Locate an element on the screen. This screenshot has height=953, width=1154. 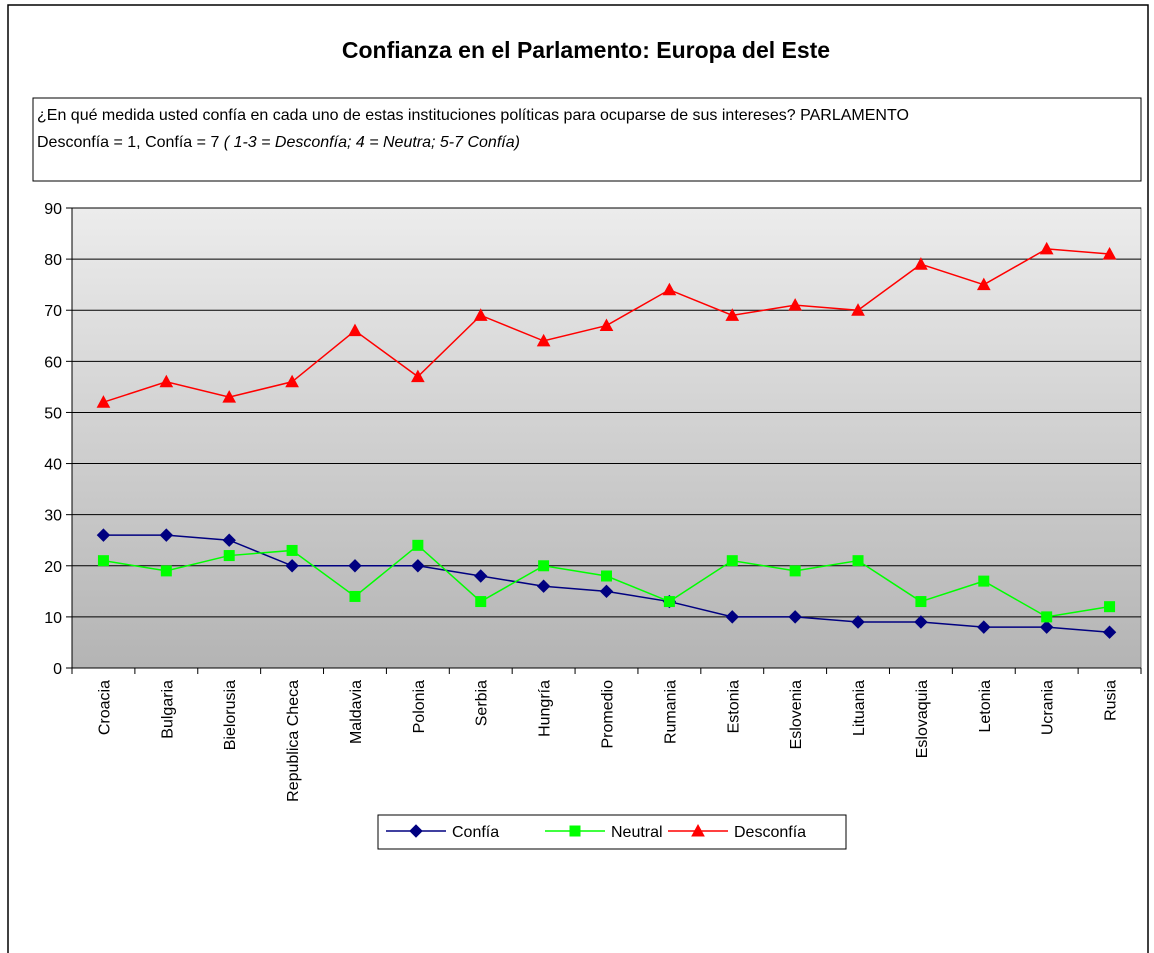
x-tick-label: Eslovaquia is located at coordinates (922, 719).